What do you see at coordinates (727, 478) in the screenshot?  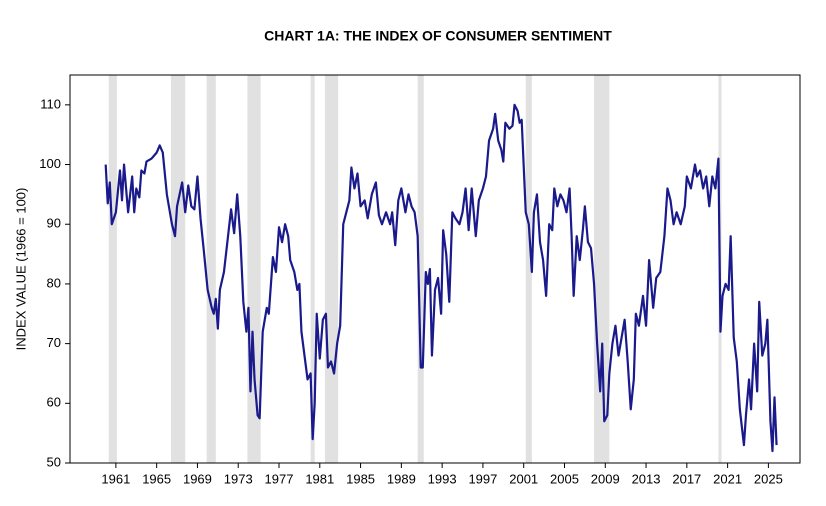 I see `x-tick-label: 2021` at bounding box center [727, 478].